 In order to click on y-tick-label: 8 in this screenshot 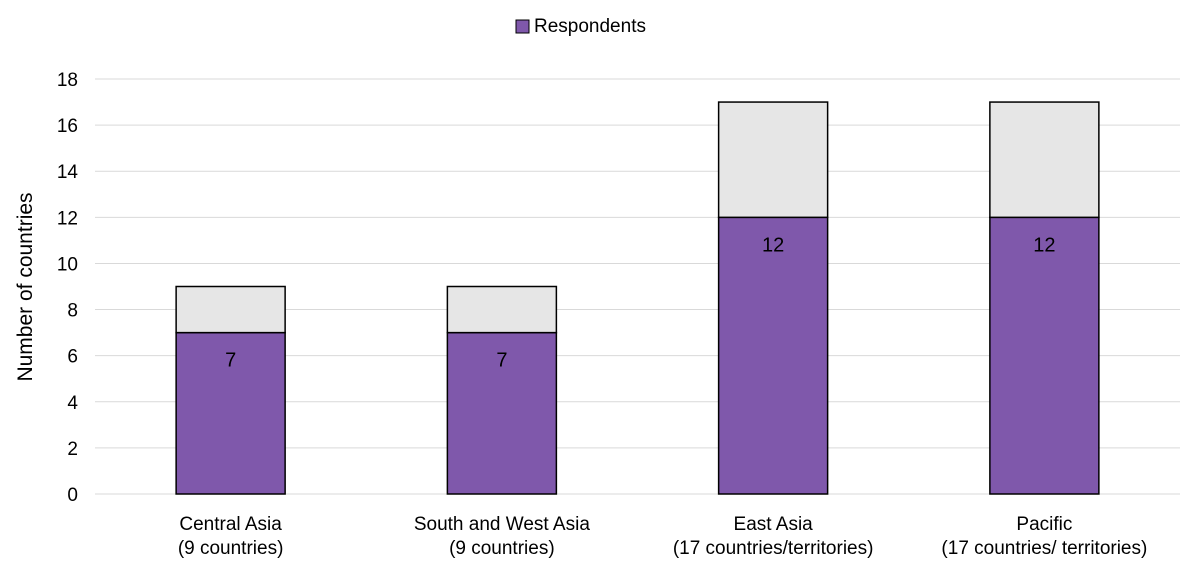, I will do `click(72, 311)`.